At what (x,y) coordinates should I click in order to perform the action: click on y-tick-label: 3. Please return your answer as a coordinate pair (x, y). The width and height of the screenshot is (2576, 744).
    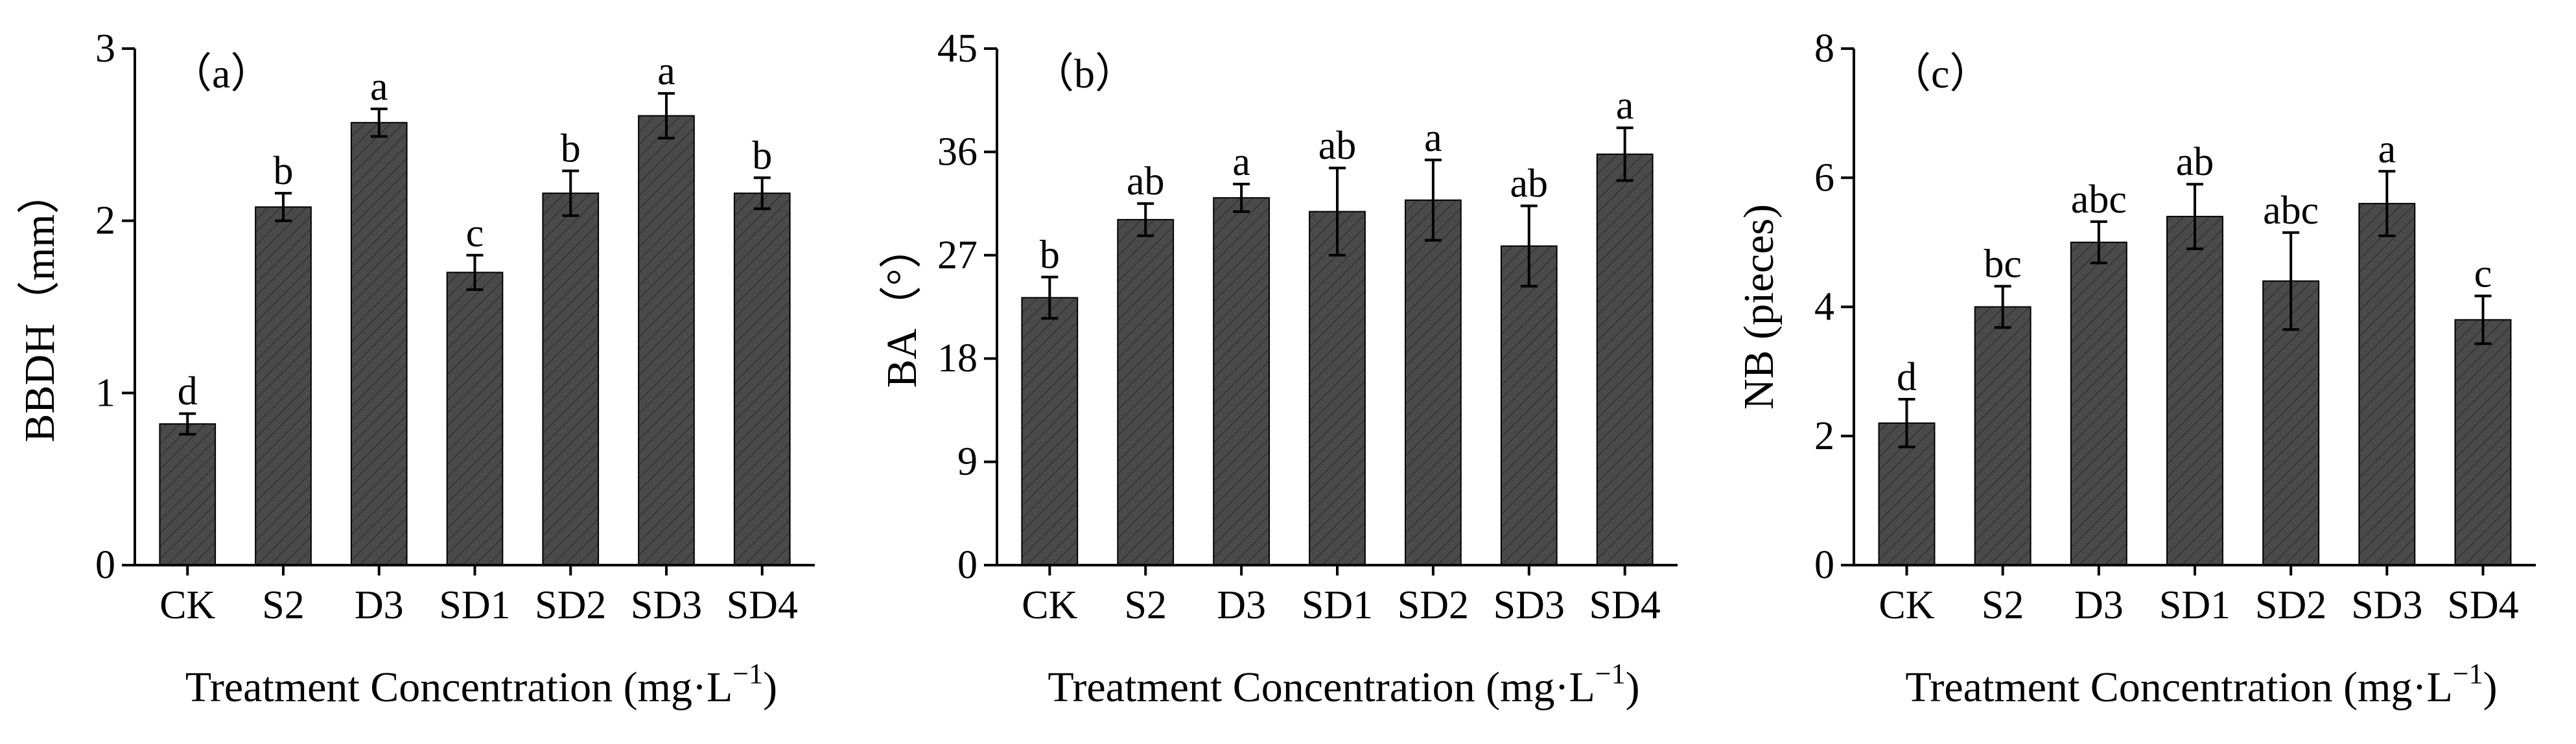
    Looking at the image, I should click on (105, 49).